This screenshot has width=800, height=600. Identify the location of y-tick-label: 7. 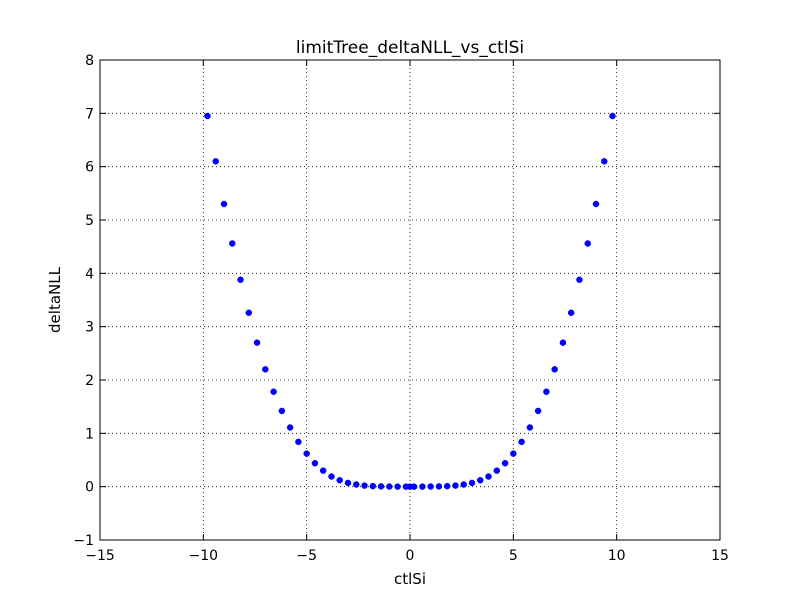
(89, 114).